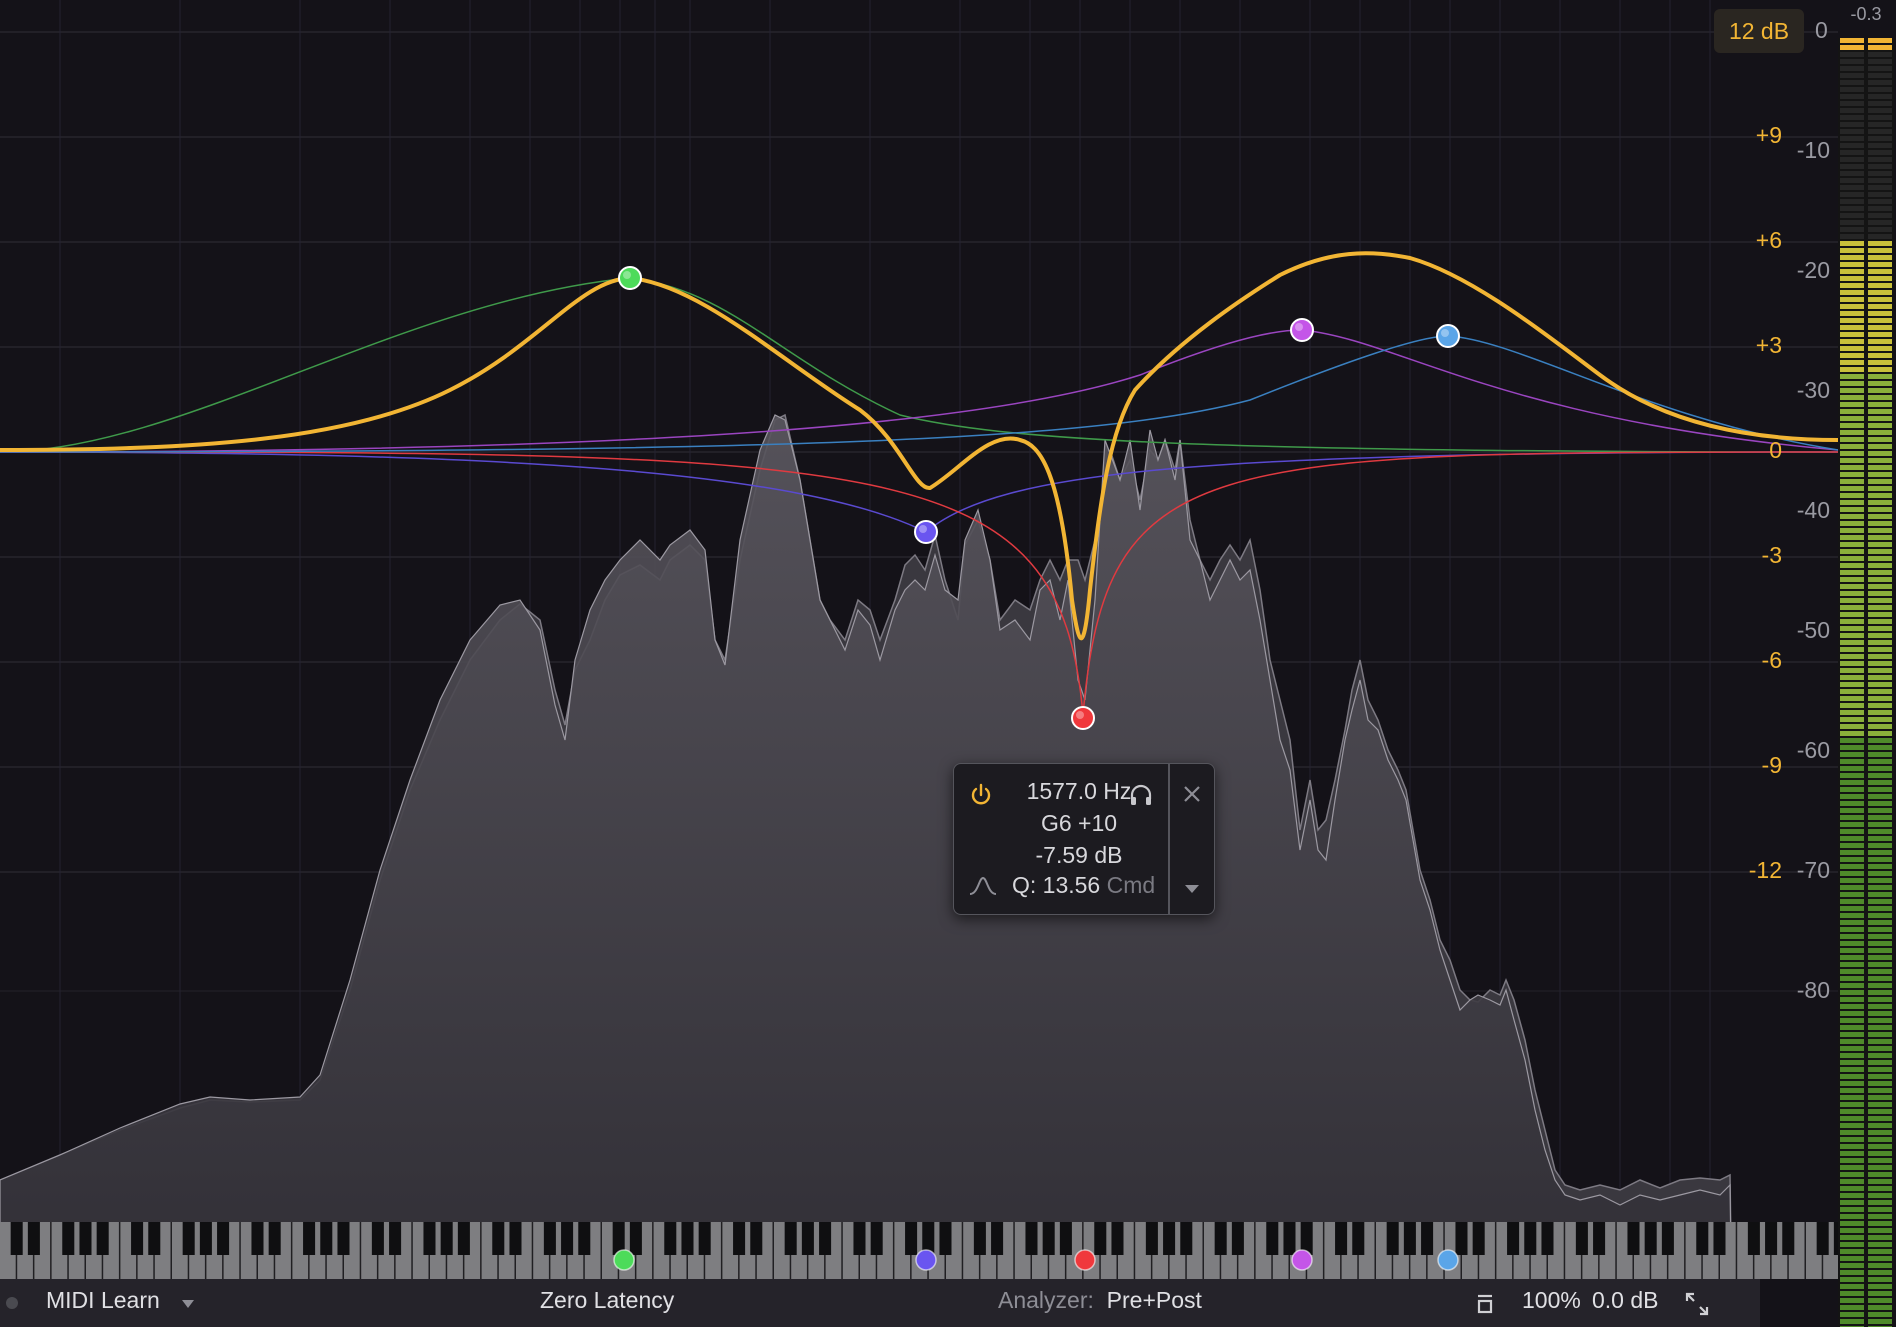 The height and width of the screenshot is (1327, 1896). I want to click on band-1-key-marker, so click(624, 1260).